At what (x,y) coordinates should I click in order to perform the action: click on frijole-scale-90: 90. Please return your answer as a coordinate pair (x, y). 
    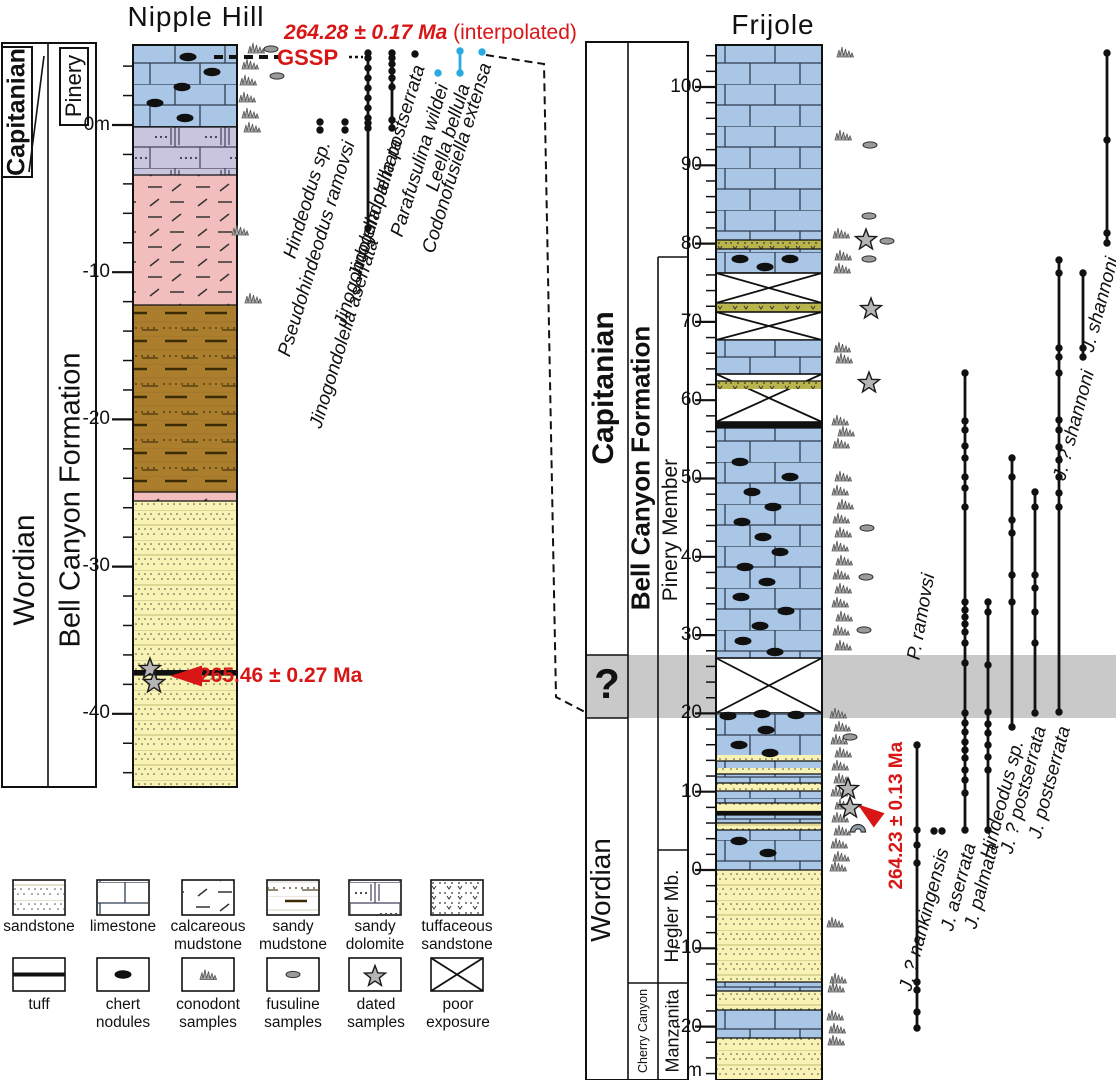
    Looking at the image, I should click on (691, 164).